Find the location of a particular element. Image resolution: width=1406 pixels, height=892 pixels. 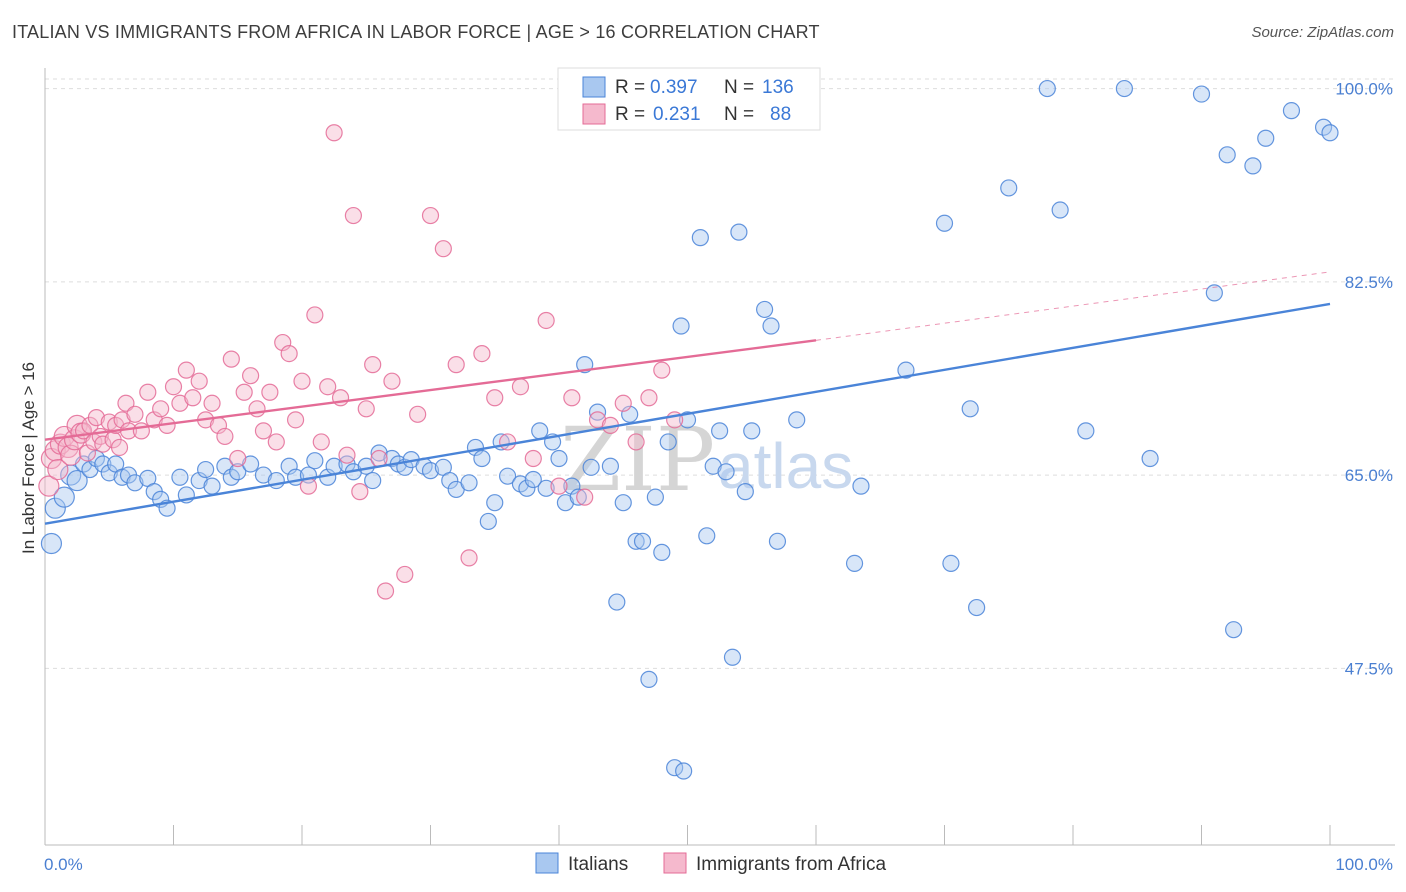

legend-r-value: 0.397 is located at coordinates (674, 87).